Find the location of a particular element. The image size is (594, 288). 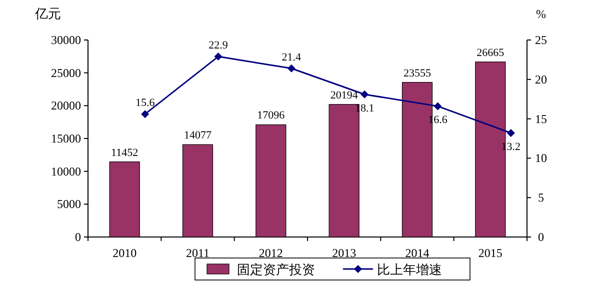

x-tick-label: 2011 is located at coordinates (198, 253).